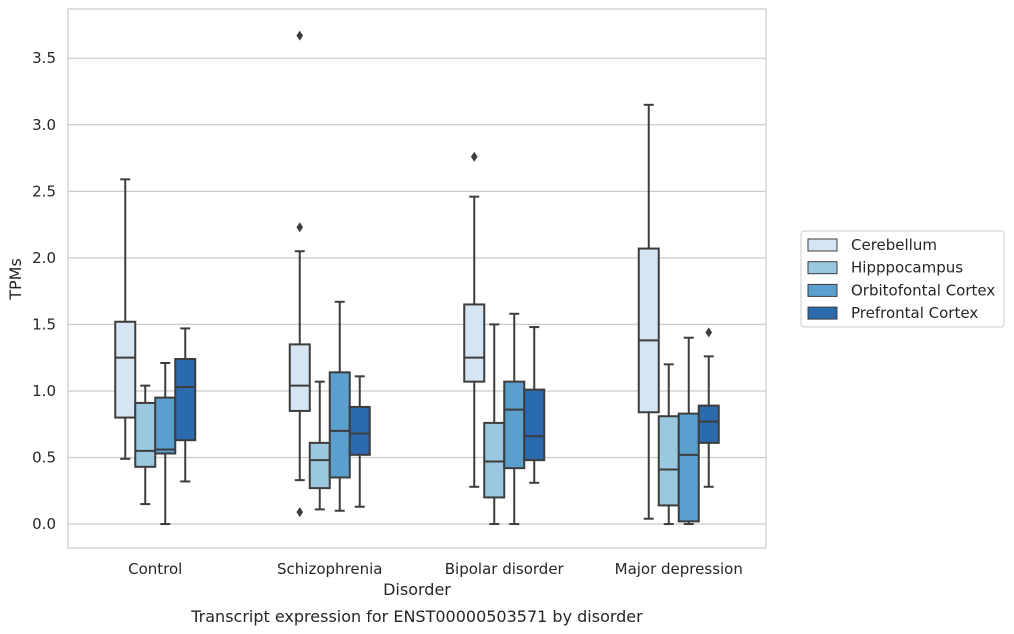 The width and height of the screenshot is (1014, 634). What do you see at coordinates (44, 524) in the screenshot?
I see `y-tick-label: 0.0` at bounding box center [44, 524].